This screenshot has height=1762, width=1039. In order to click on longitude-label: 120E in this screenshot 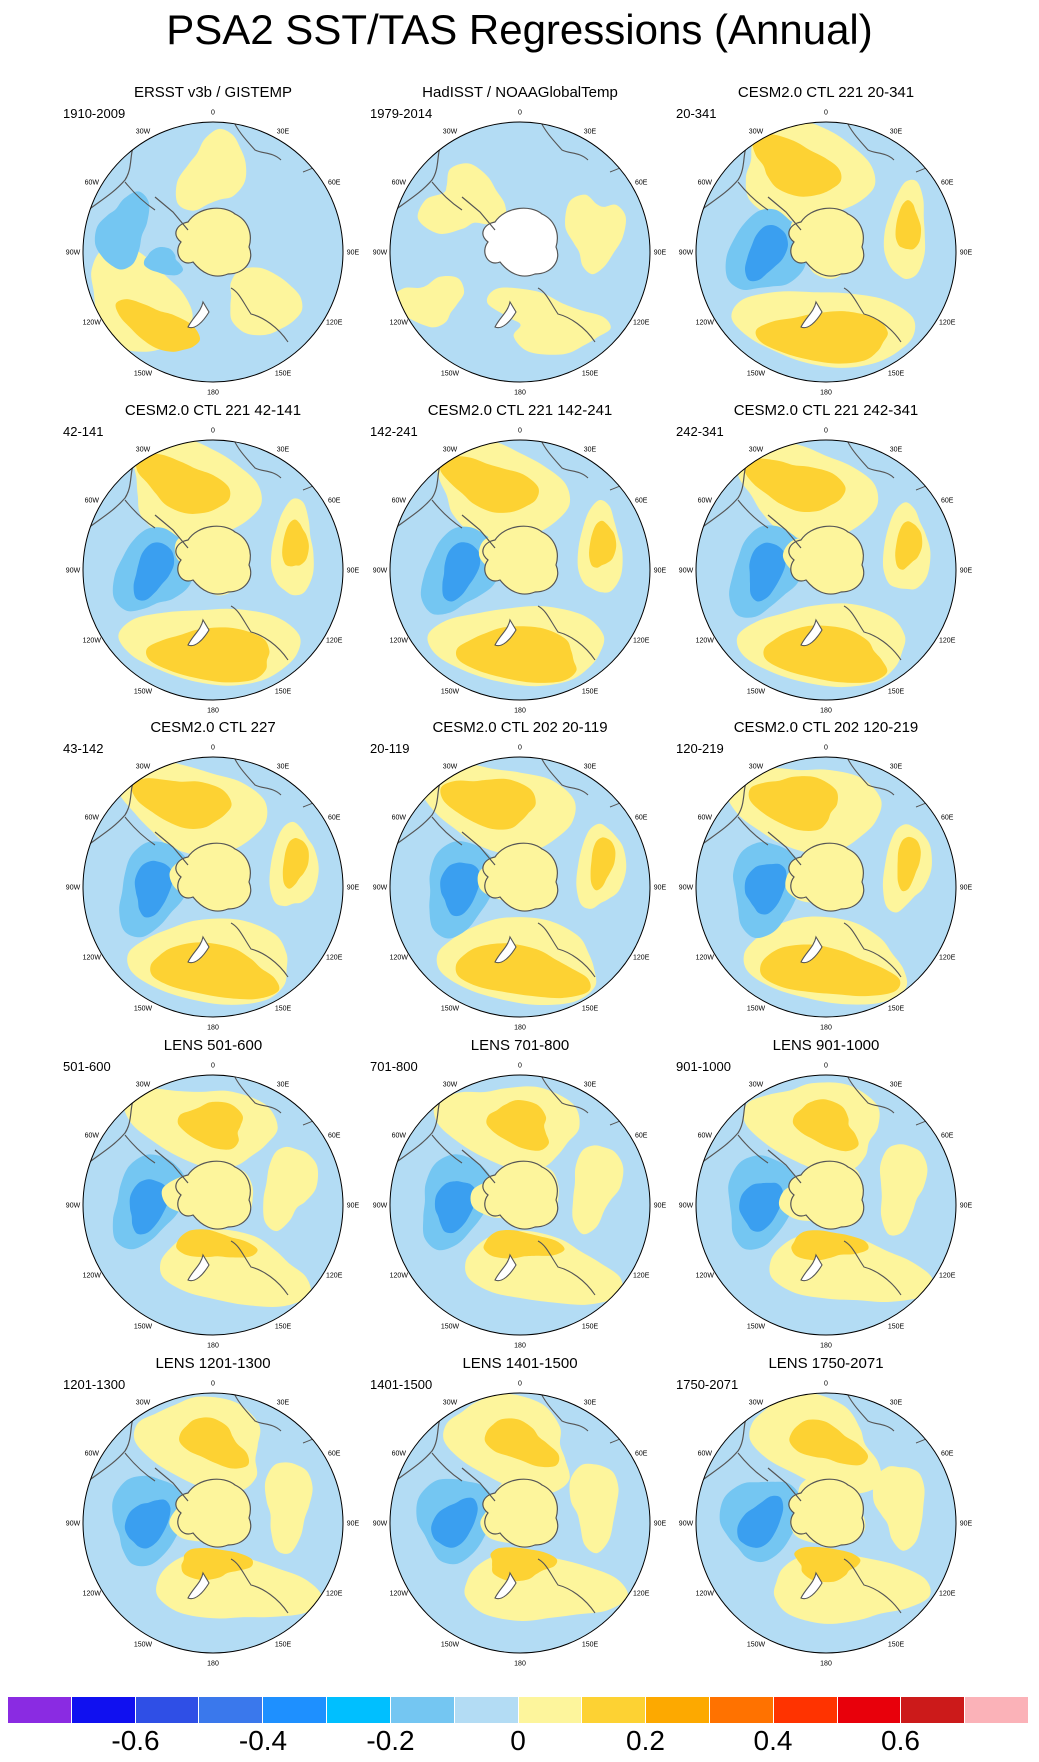, I will do `click(641, 1594)`.